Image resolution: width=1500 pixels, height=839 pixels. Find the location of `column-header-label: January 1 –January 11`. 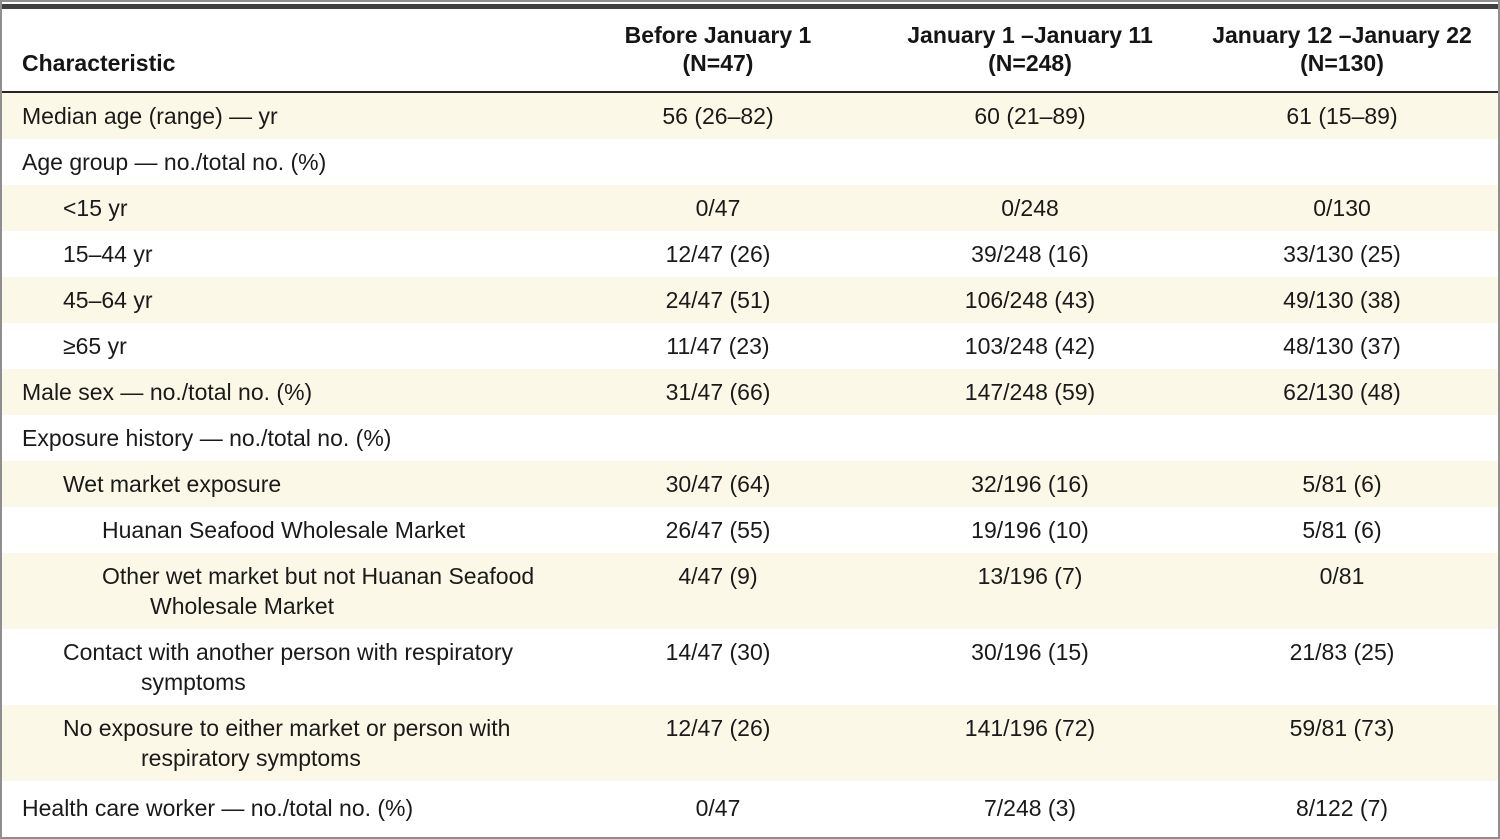

column-header-label: January 1 –January 11 is located at coordinates (1030, 35).